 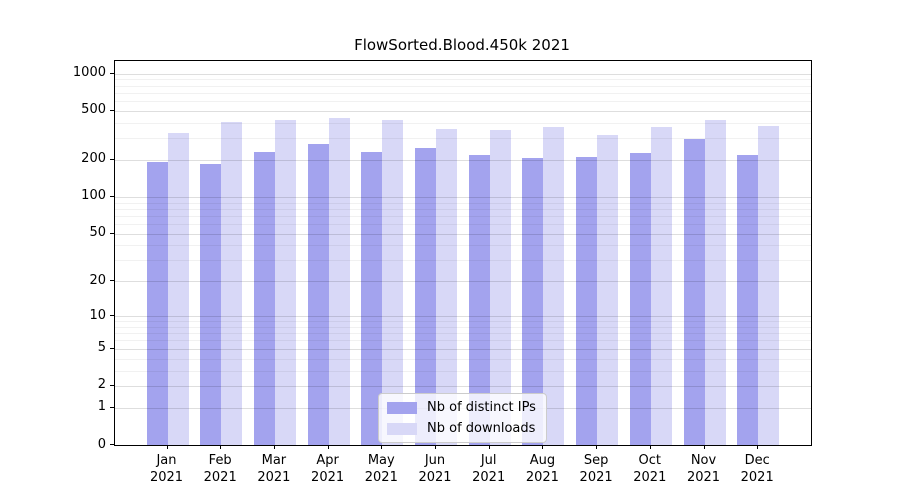 What do you see at coordinates (500, 287) in the screenshot?
I see `bar-jul-downloads` at bounding box center [500, 287].